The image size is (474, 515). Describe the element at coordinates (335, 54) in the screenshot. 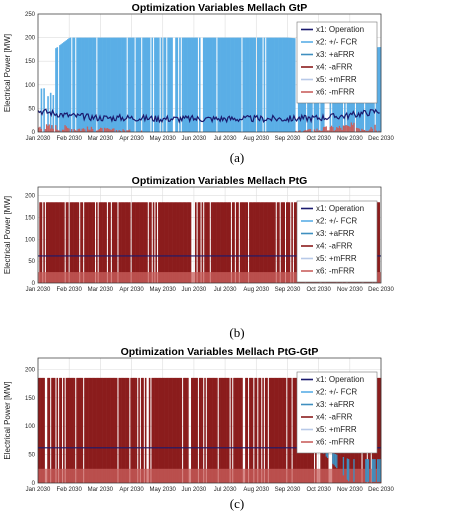

I see `legend-entry: x3: +aFRR` at that location.